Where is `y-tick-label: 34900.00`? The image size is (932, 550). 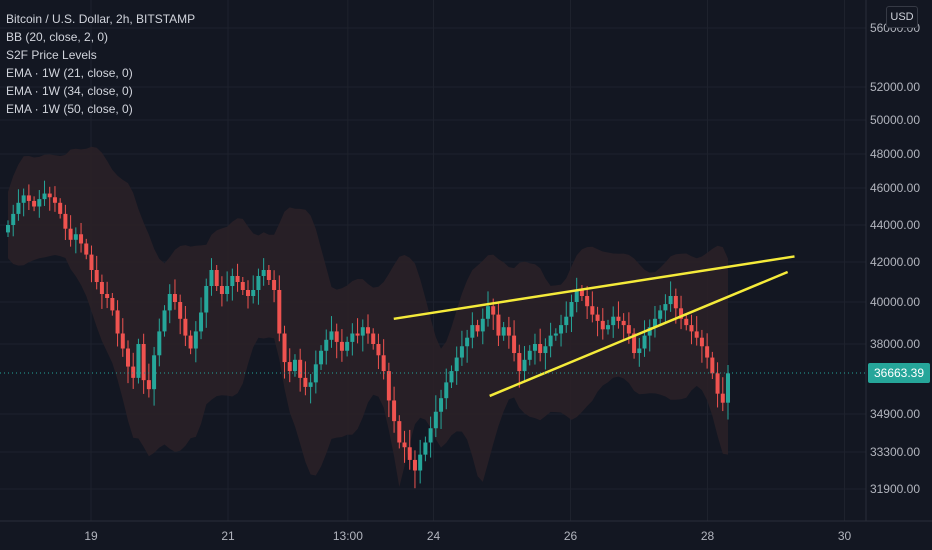
y-tick-label: 34900.00 is located at coordinates (895, 414).